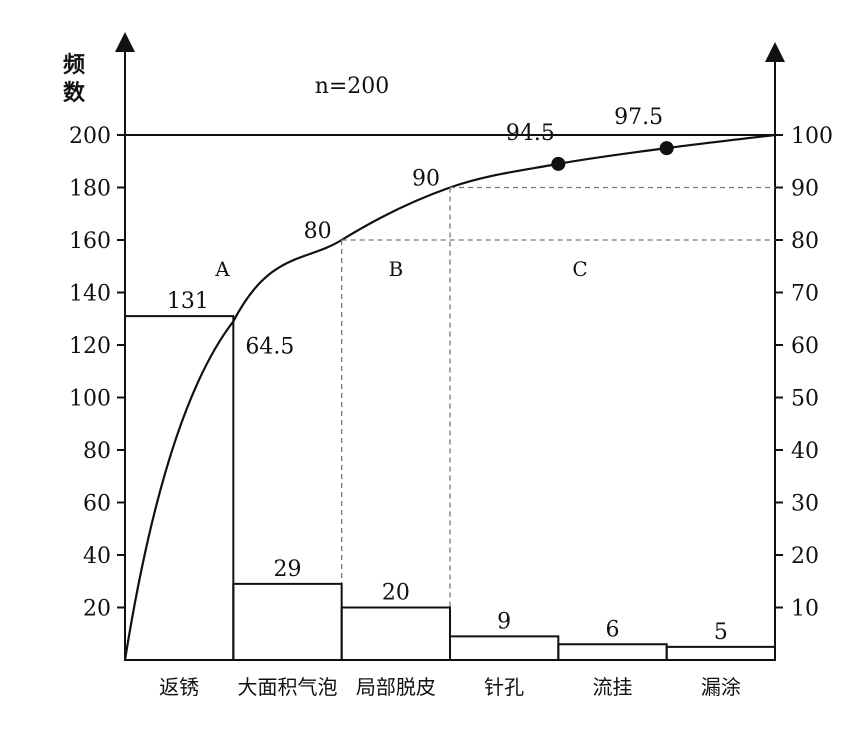 This screenshot has width=859, height=739. Describe the element at coordinates (775, 52) in the screenshot. I see `right-axis-arrow-icon` at that location.